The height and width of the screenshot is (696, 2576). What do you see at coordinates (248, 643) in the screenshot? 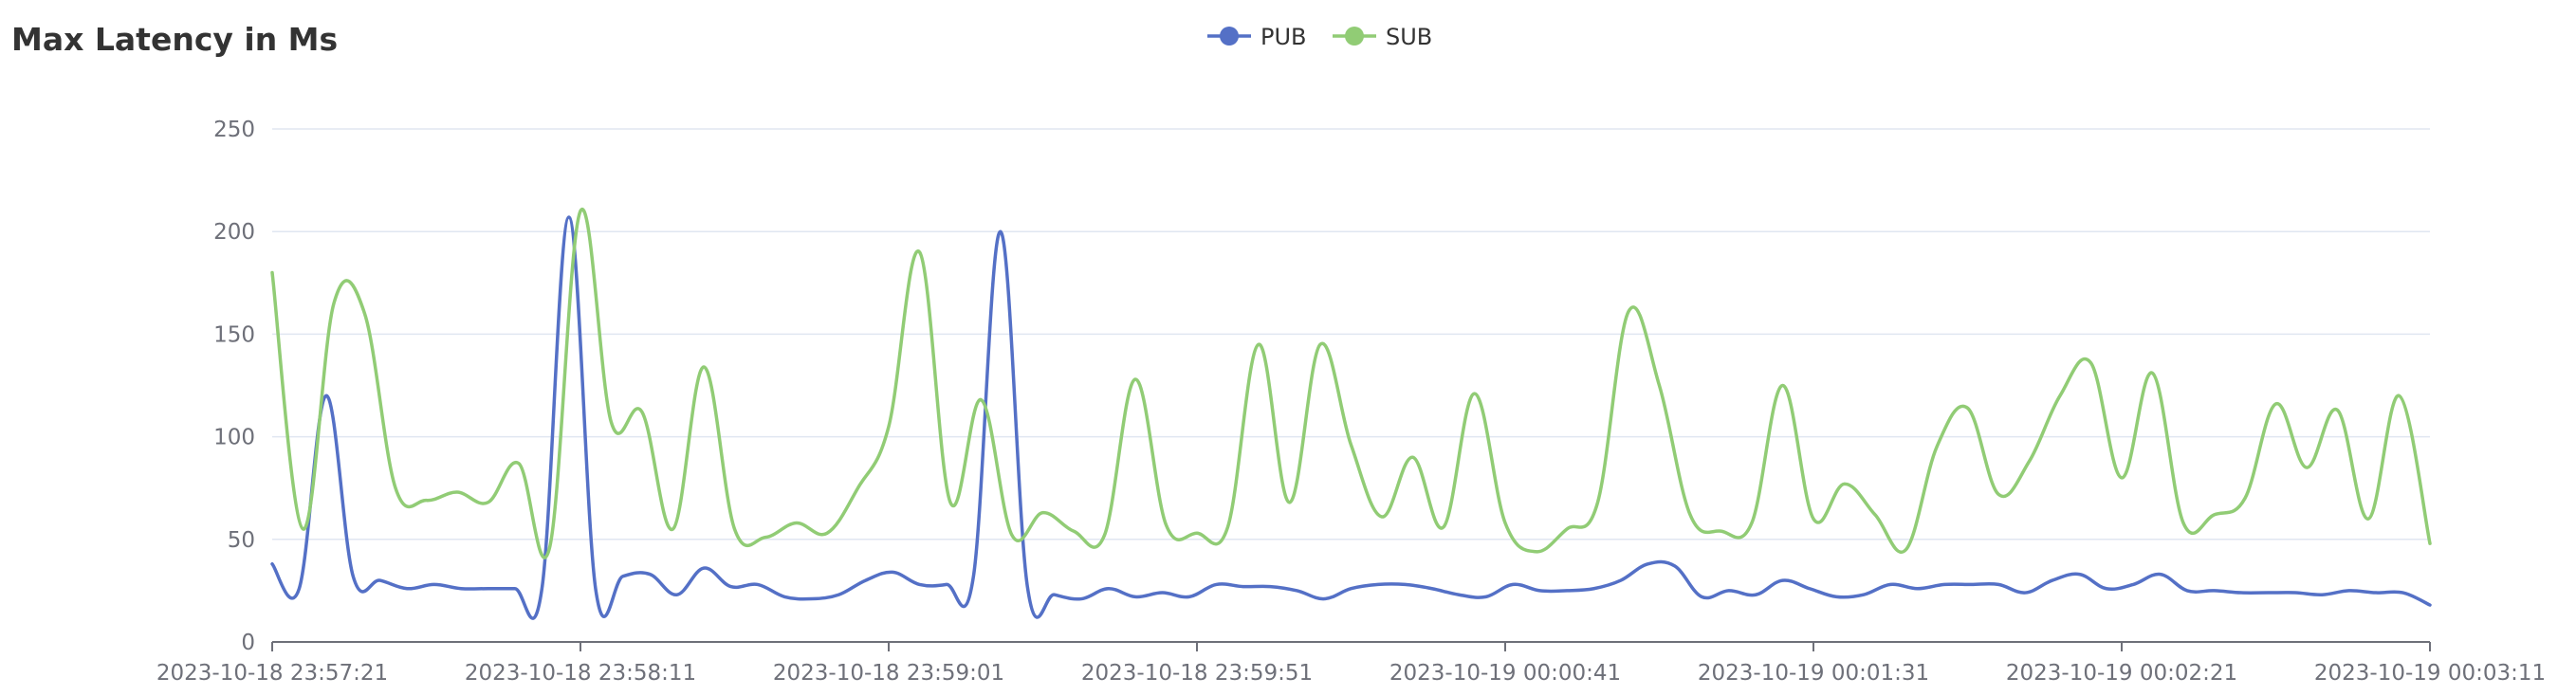
I see `y-tick-label: 0` at bounding box center [248, 643].